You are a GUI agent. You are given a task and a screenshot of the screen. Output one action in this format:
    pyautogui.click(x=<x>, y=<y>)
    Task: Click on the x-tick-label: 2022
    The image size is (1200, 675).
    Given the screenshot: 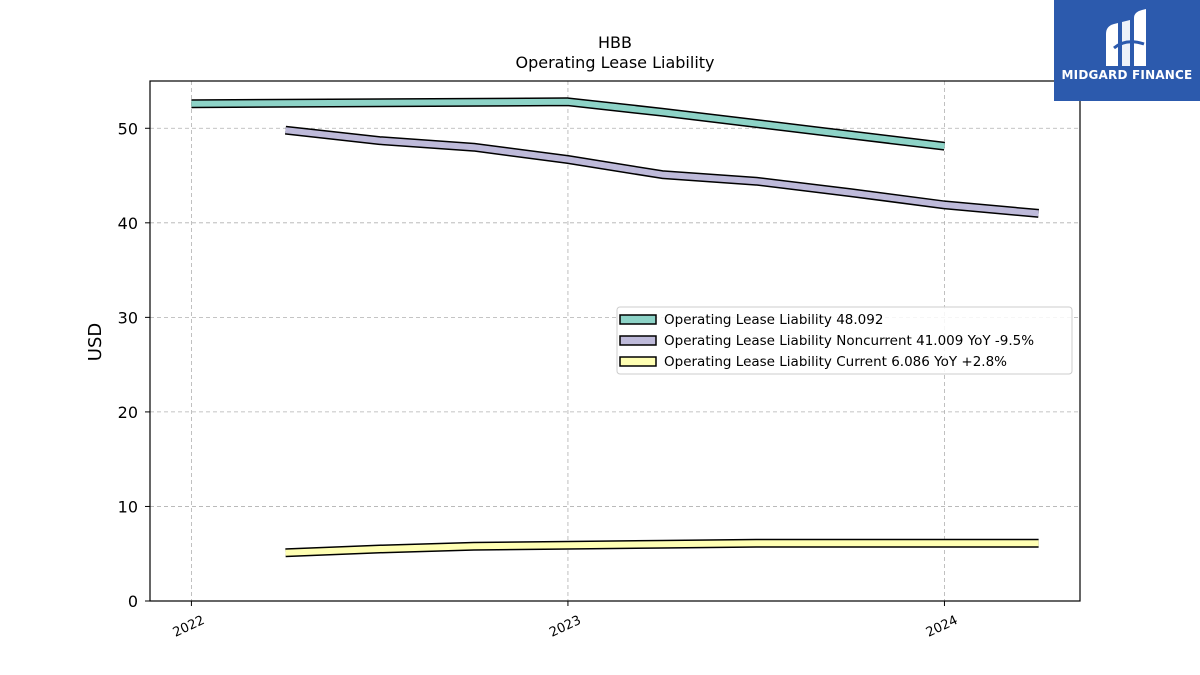 What is the action you would take?
    pyautogui.click(x=189, y=627)
    